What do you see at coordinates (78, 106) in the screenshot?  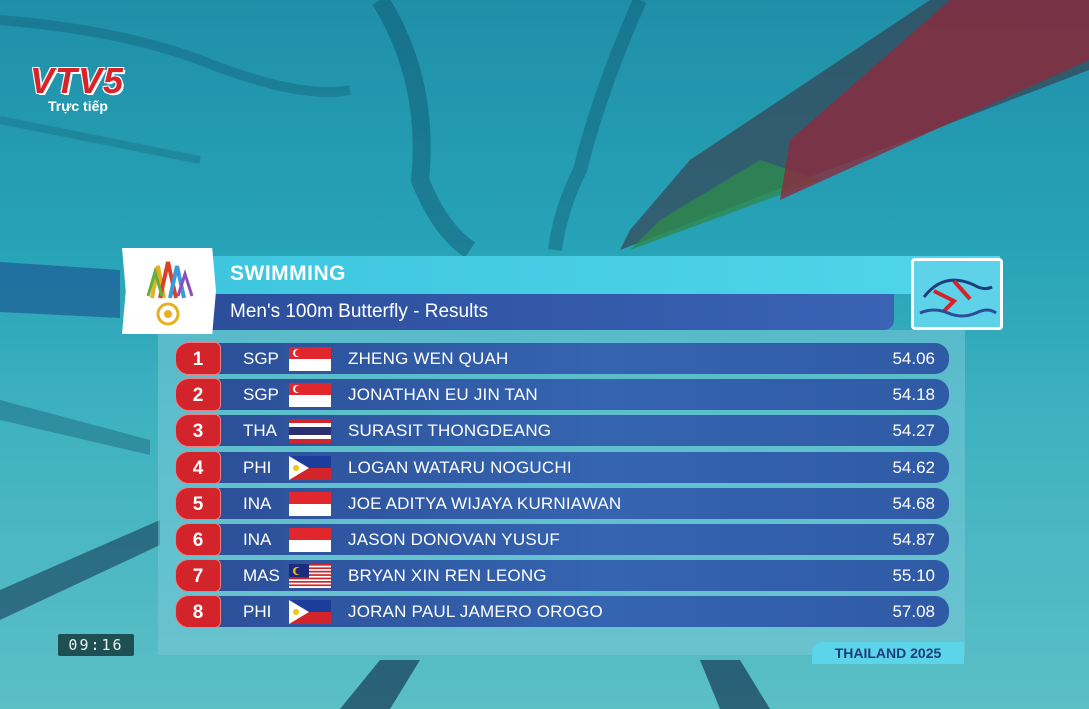 I see `live-label: Trực tiếp` at bounding box center [78, 106].